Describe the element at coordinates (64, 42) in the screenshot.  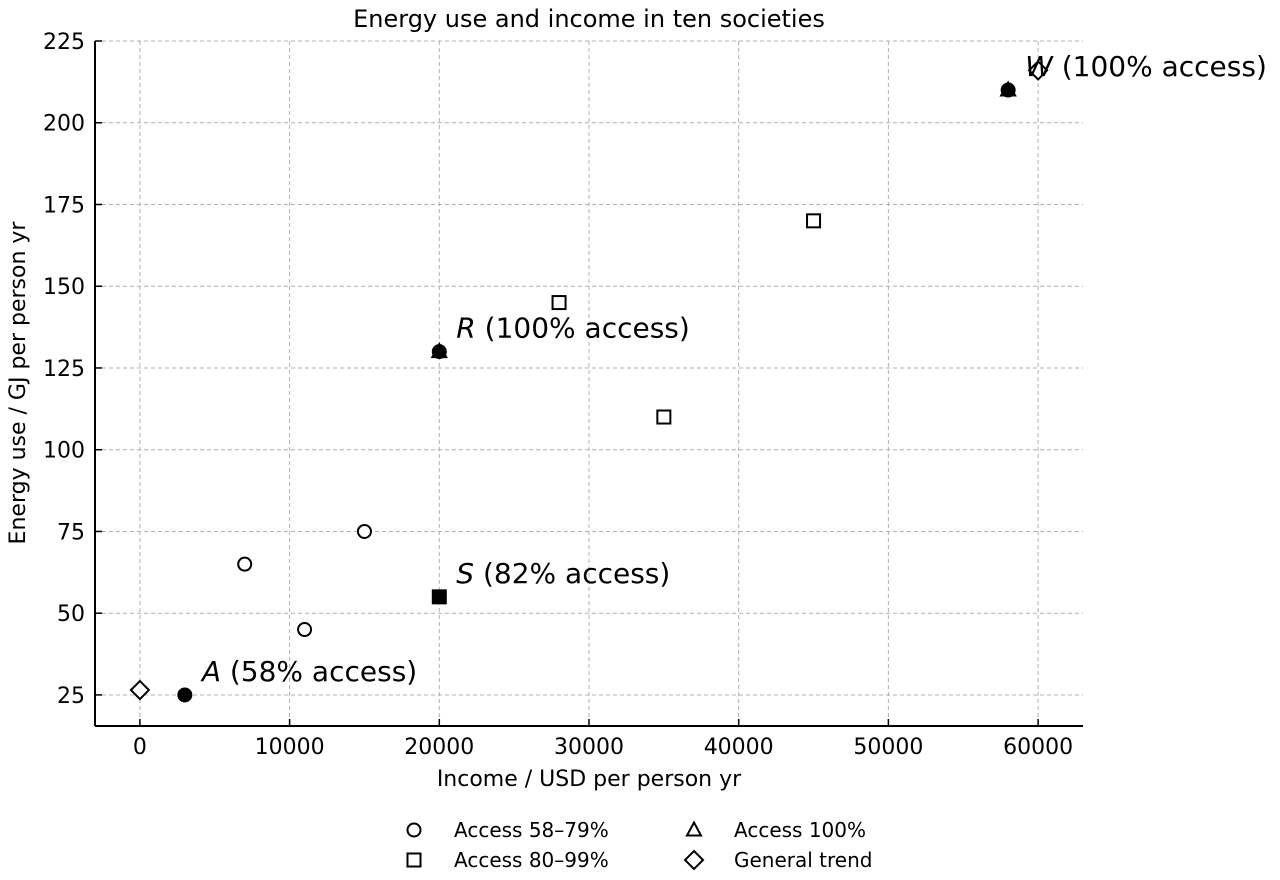
I see `y-tick-label: 225` at that location.